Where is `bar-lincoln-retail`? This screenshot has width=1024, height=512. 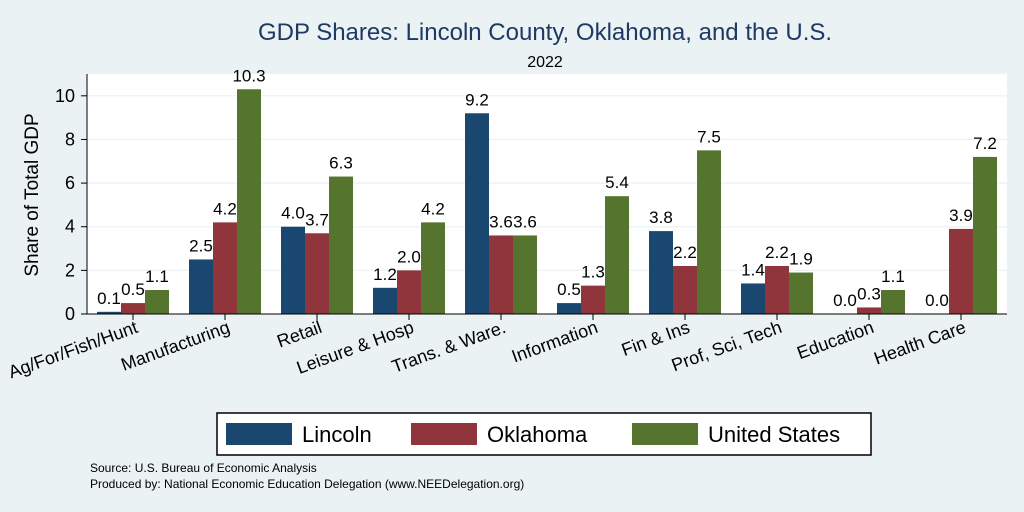
bar-lincoln-retail is located at coordinates (293, 270).